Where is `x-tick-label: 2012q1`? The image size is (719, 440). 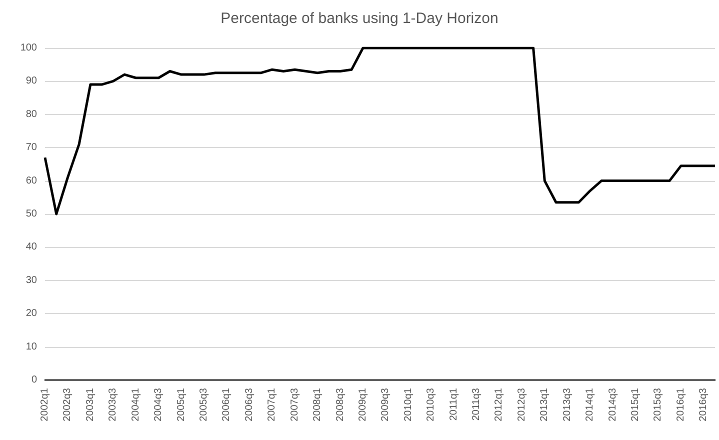
x-tick-label: 2012q1 is located at coordinates (499, 405).